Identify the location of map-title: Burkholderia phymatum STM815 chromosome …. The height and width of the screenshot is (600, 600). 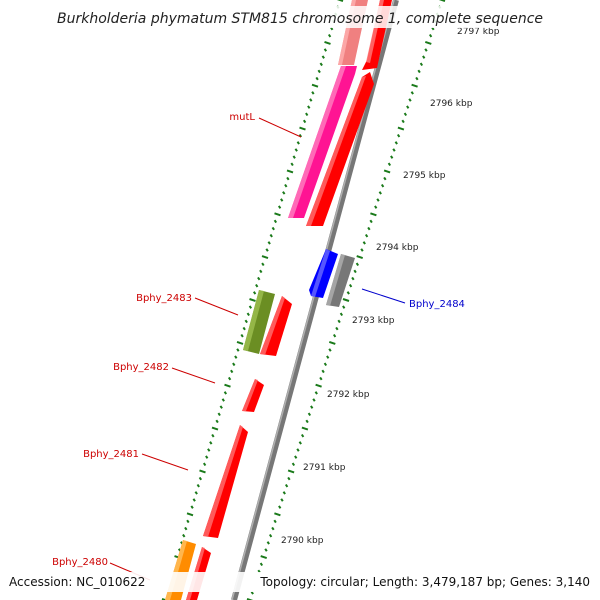
(300, 19).